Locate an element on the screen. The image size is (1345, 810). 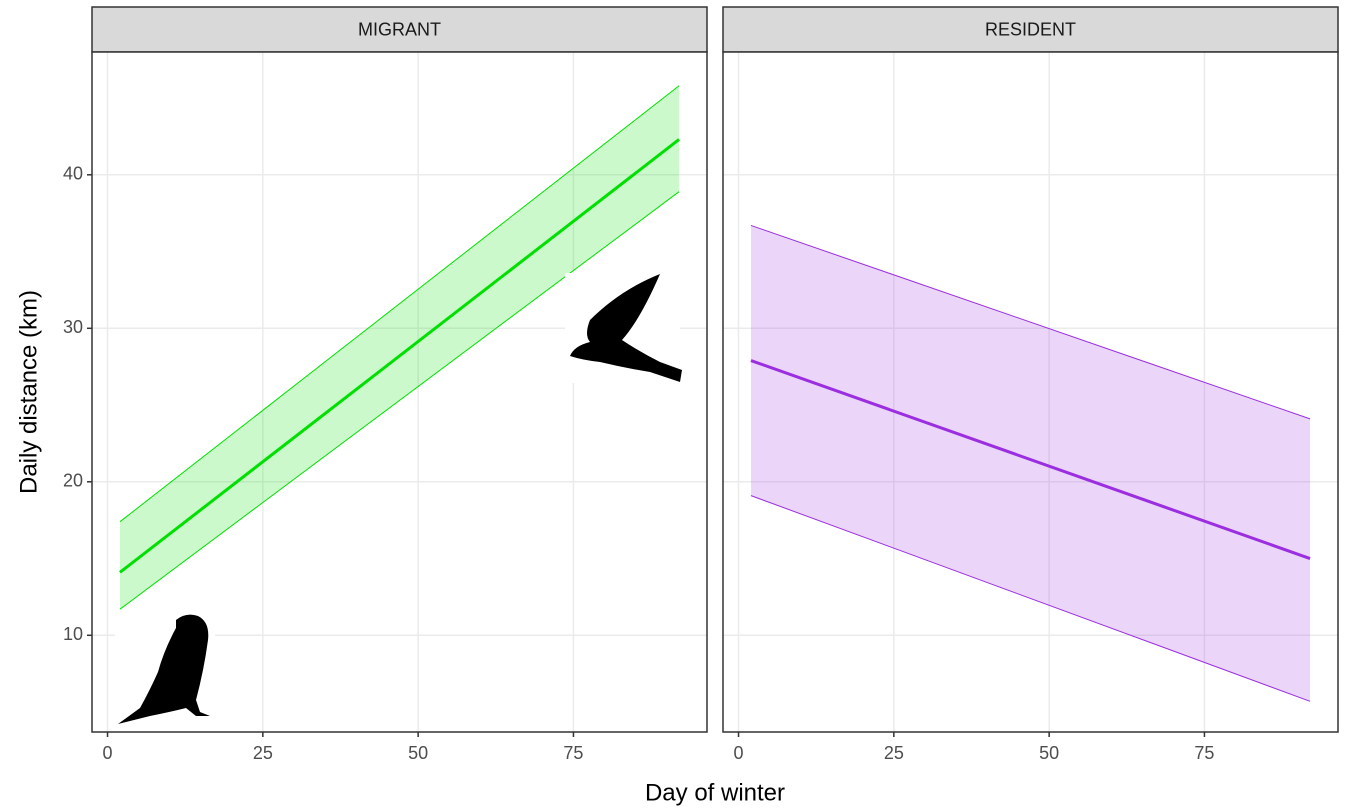
perched-falcon-silhouette is located at coordinates (164, 669).